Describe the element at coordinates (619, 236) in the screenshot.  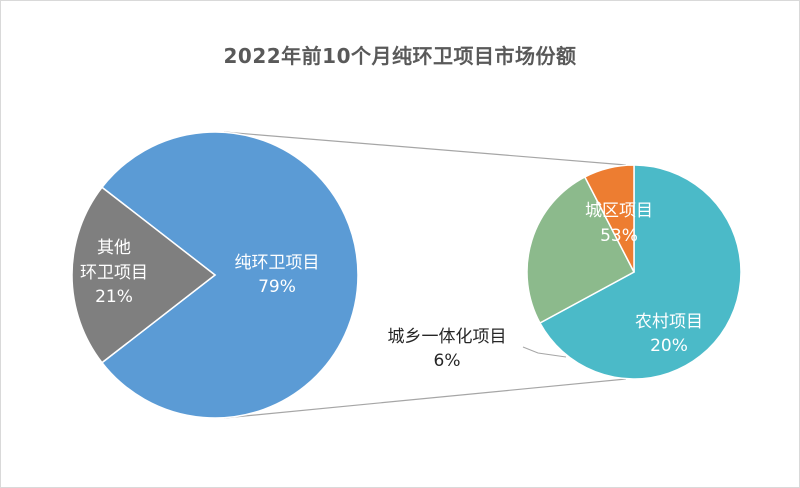
I see `value-urban: 53%` at that location.